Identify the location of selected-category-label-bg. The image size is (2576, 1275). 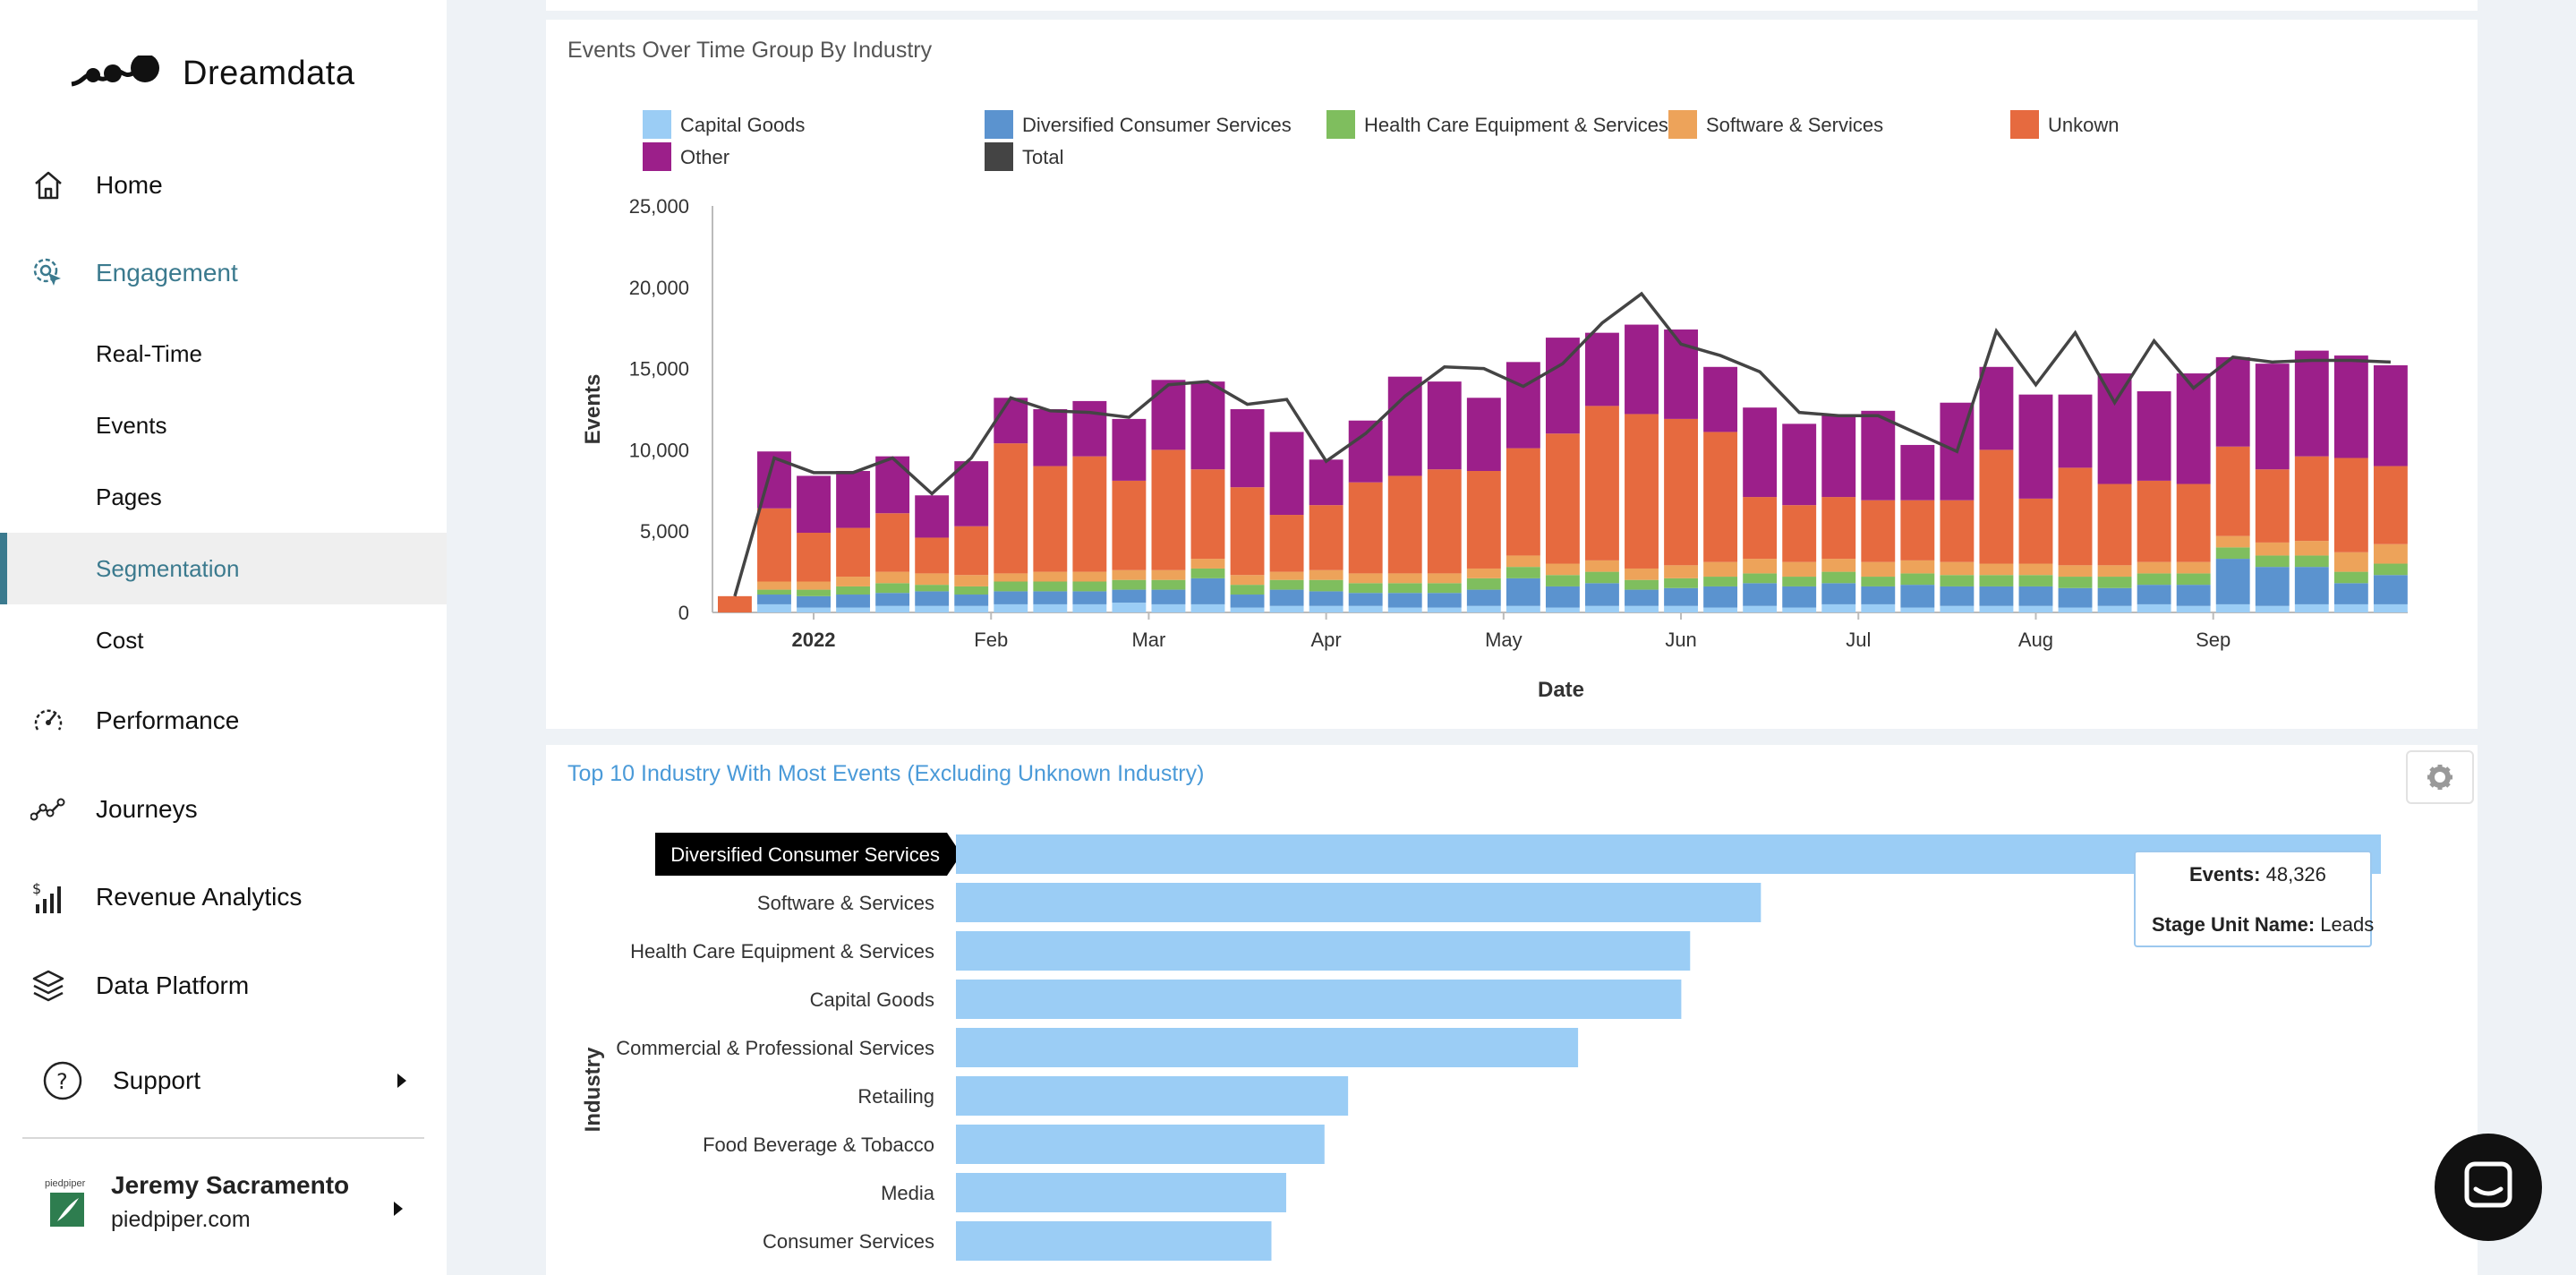
(801, 854).